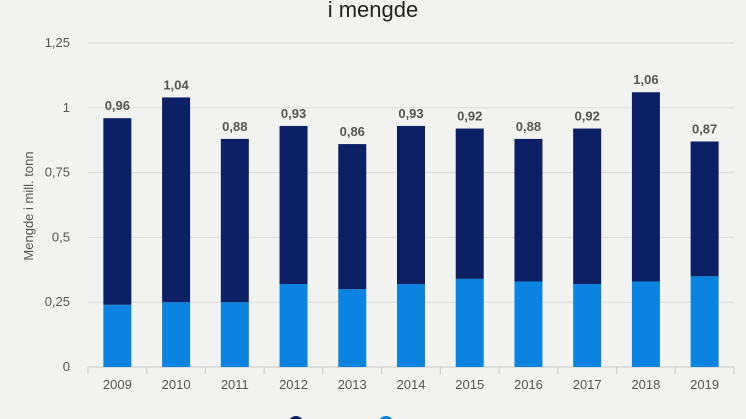 The width and height of the screenshot is (746, 419). What do you see at coordinates (57, 42) in the screenshot?
I see `y-tick-label: 1,25` at bounding box center [57, 42].